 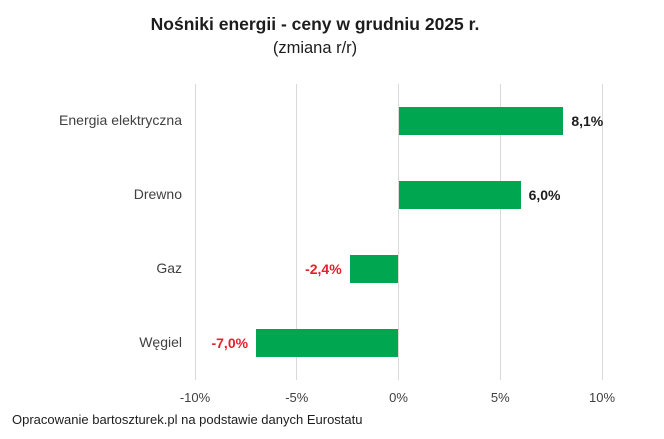 I want to click on value-label: -7,0%, so click(x=230, y=343).